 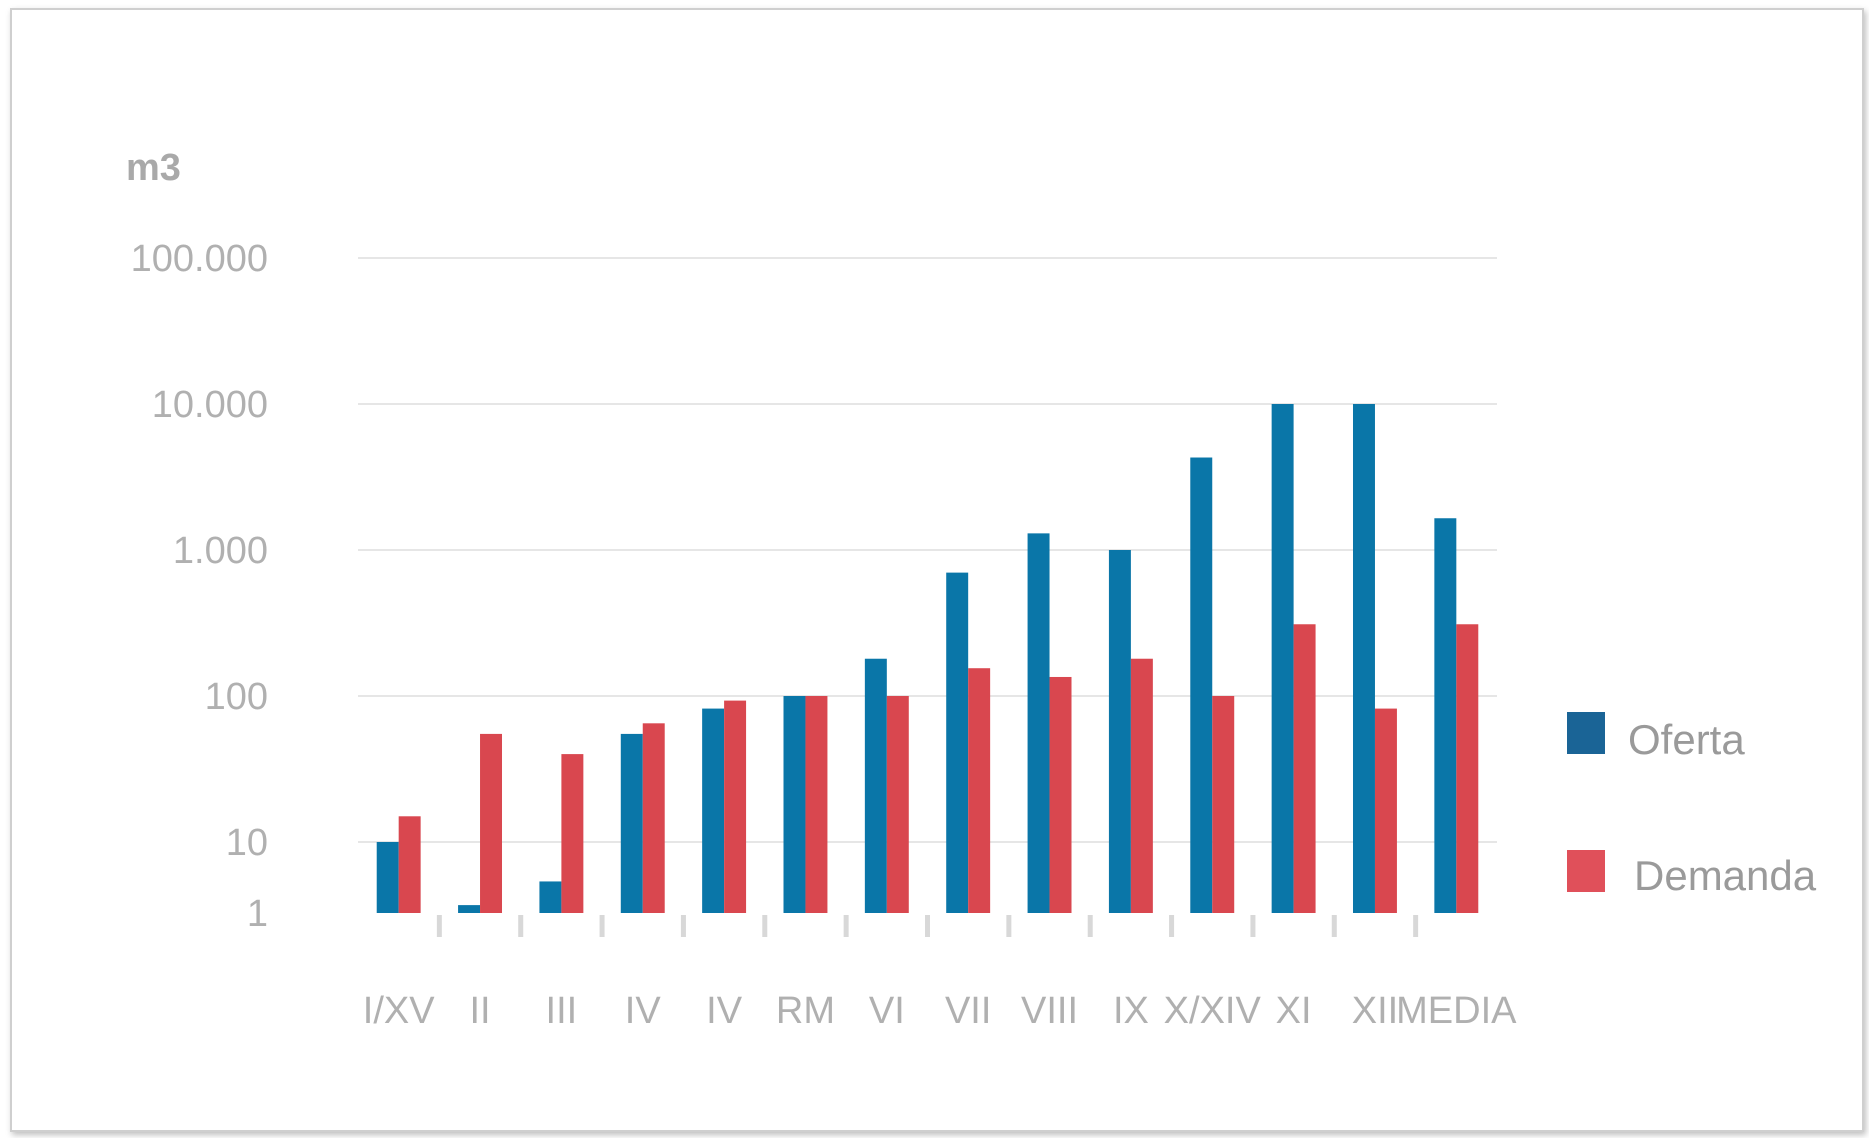 I want to click on y-tick-label: 1.000, so click(x=220, y=551).